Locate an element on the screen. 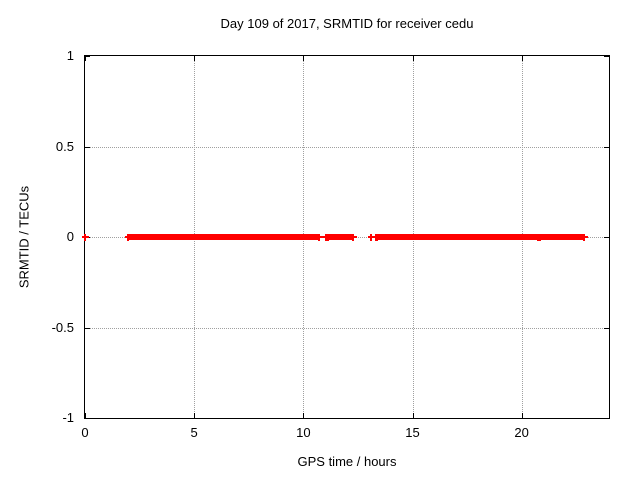 The image size is (640, 480). x-tick-label: 5 is located at coordinates (194, 432).